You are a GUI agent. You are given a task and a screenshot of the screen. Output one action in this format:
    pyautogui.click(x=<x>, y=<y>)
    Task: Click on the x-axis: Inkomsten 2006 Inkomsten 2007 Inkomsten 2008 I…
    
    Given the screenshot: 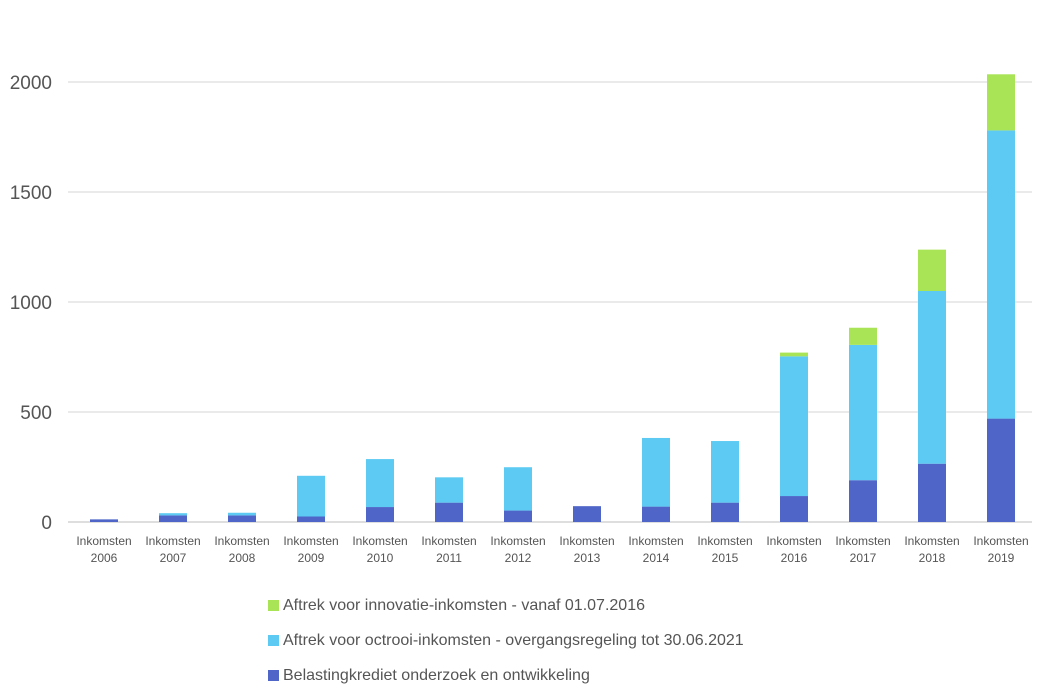 What is the action you would take?
    pyautogui.click(x=552, y=549)
    